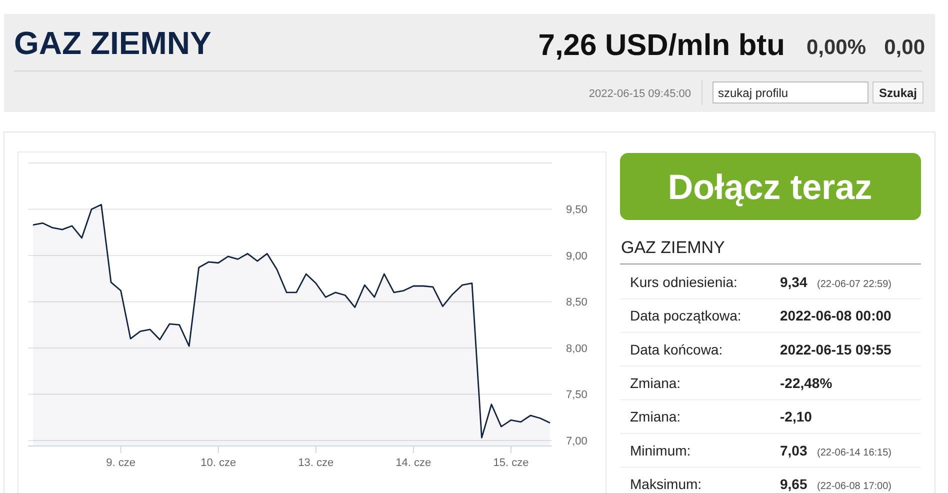 The width and height of the screenshot is (948, 493). What do you see at coordinates (666, 484) in the screenshot?
I see `category-label: Maksimum:` at bounding box center [666, 484].